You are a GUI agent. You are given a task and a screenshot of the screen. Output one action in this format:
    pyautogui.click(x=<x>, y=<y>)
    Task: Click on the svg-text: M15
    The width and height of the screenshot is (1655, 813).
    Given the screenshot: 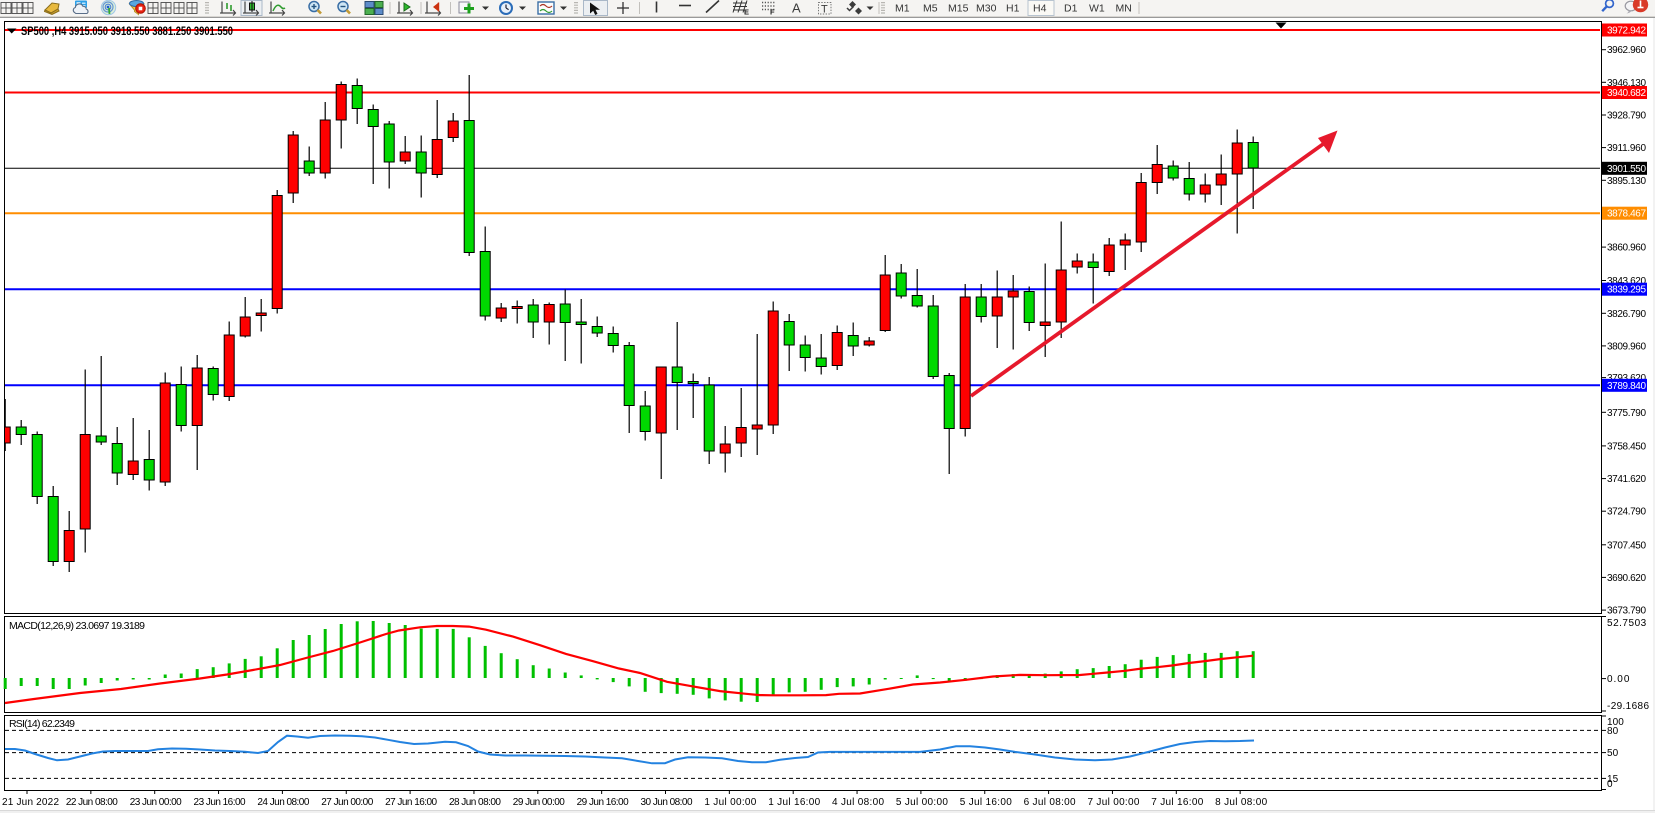 What is the action you would take?
    pyautogui.click(x=958, y=9)
    